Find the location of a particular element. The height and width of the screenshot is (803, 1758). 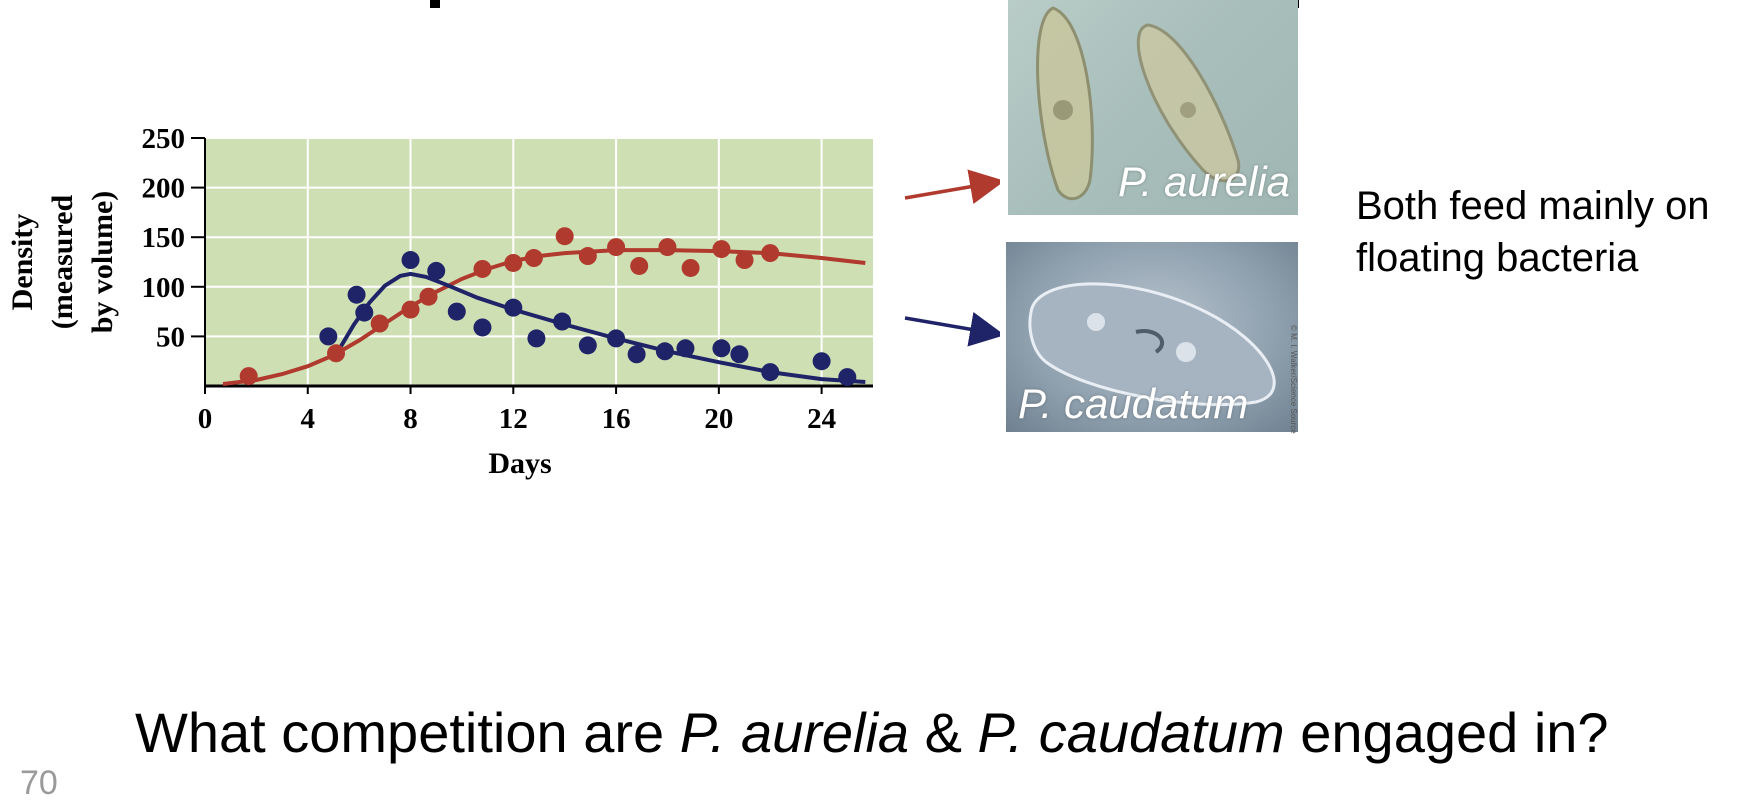

caudatum-micrograph: P. caudatum is located at coordinates (1152, 337).